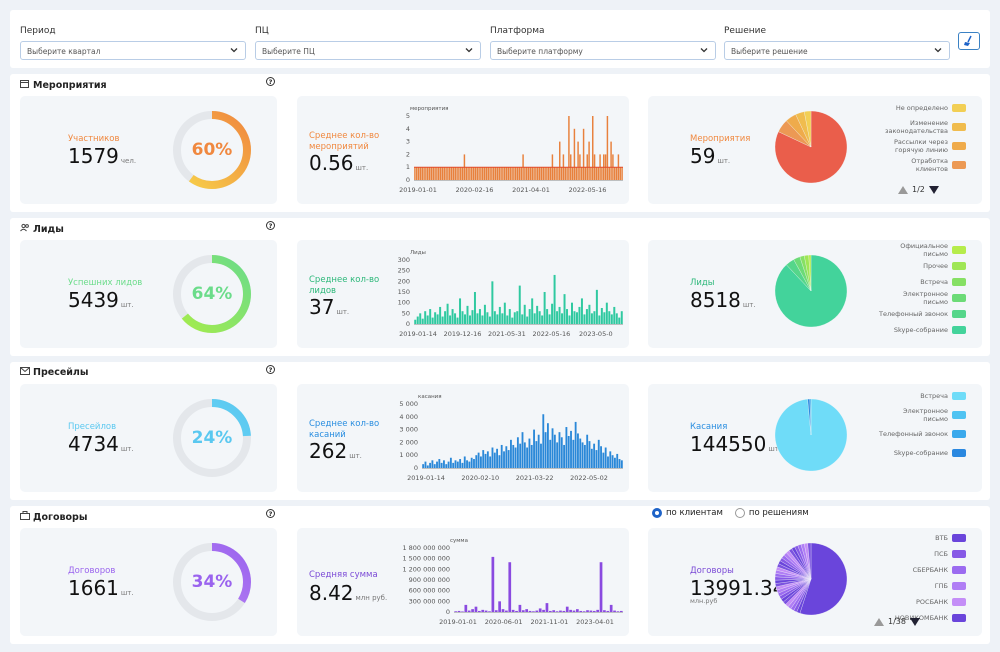 Image resolution: width=1000 pixels, height=652 pixels. What do you see at coordinates (911, 554) in the screenshot?
I see `legend-item: ПСБ` at bounding box center [911, 554].